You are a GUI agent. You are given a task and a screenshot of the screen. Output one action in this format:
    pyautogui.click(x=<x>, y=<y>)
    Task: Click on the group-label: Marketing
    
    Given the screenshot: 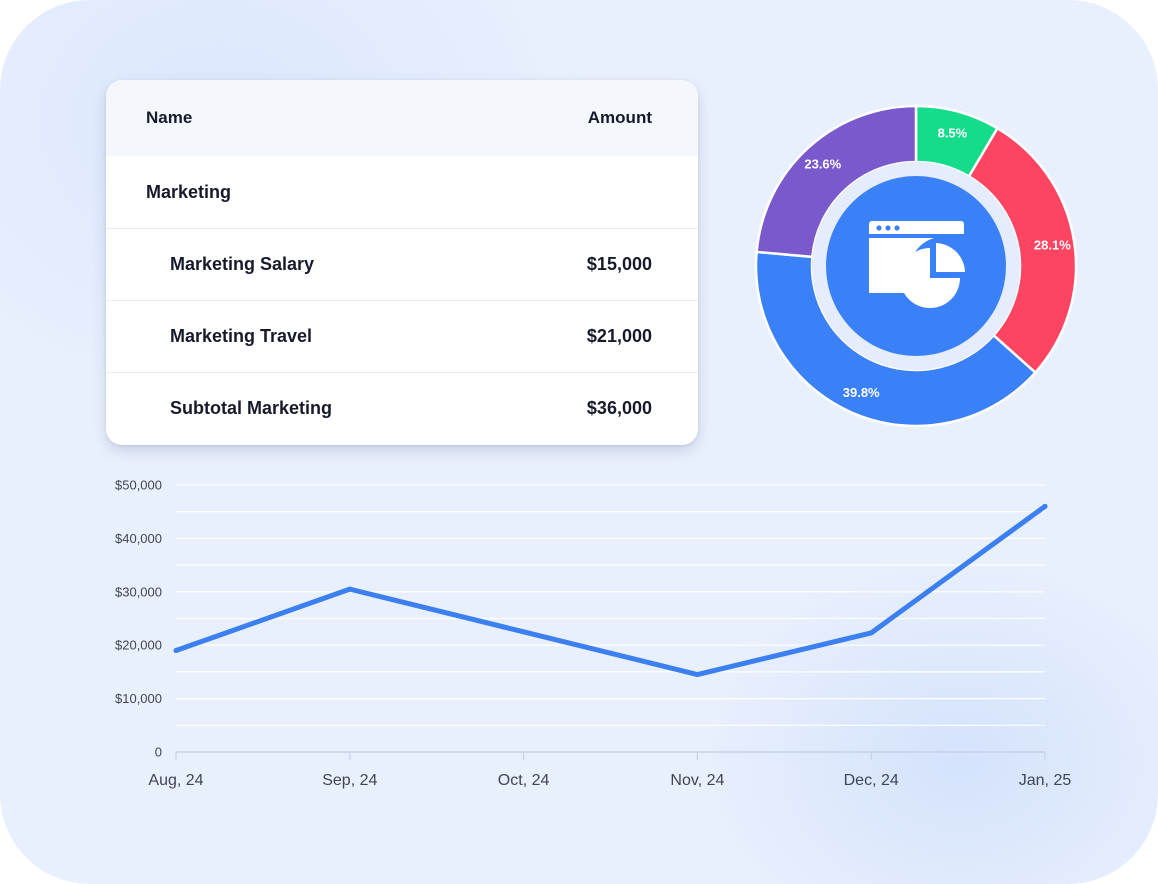 What is the action you would take?
    pyautogui.click(x=189, y=191)
    